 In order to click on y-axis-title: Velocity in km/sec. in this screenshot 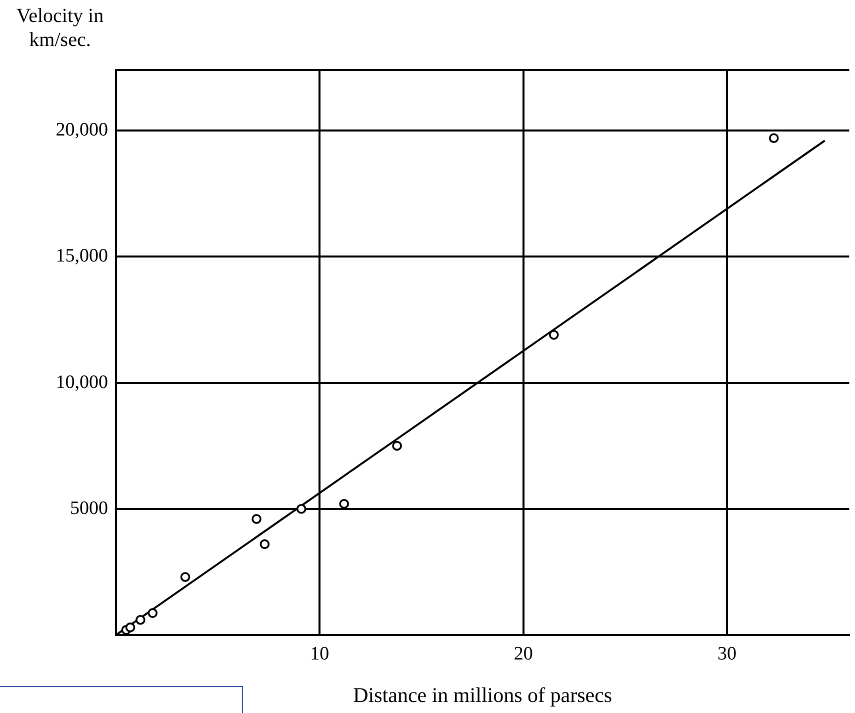, I will do `click(60, 28)`.